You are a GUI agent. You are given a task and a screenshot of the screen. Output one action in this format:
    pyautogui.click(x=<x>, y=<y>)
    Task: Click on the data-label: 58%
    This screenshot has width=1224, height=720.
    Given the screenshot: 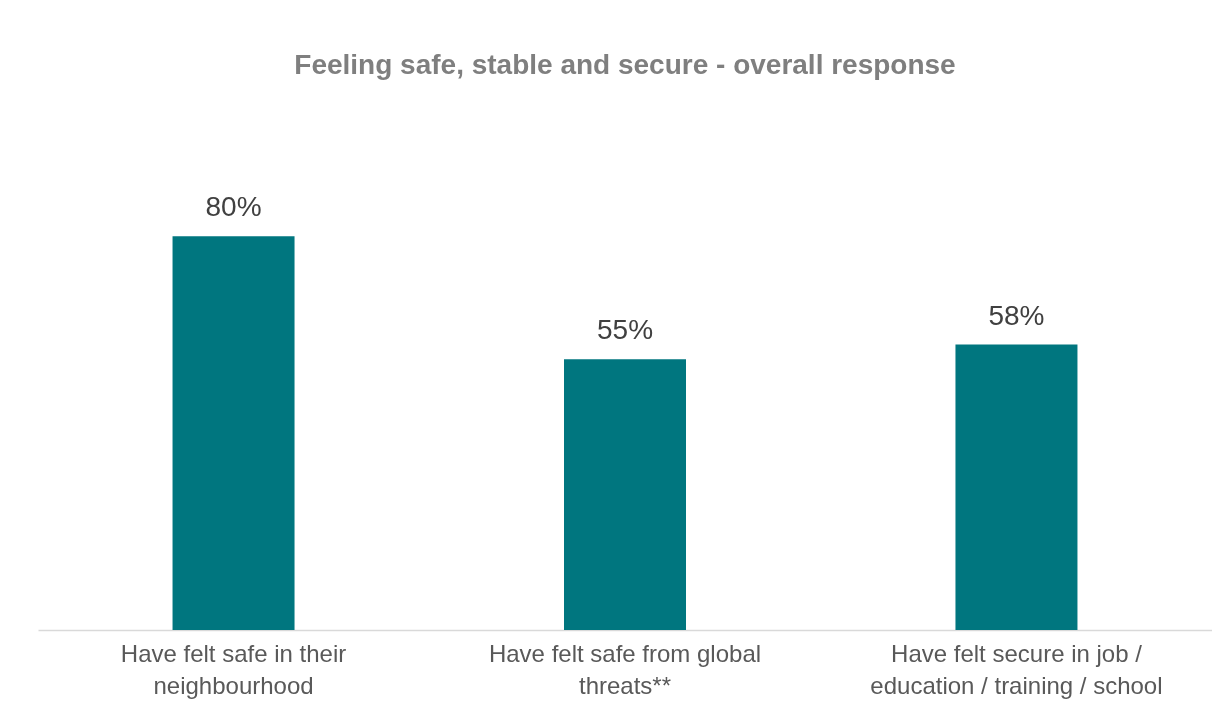 What is the action you would take?
    pyautogui.click(x=1016, y=315)
    